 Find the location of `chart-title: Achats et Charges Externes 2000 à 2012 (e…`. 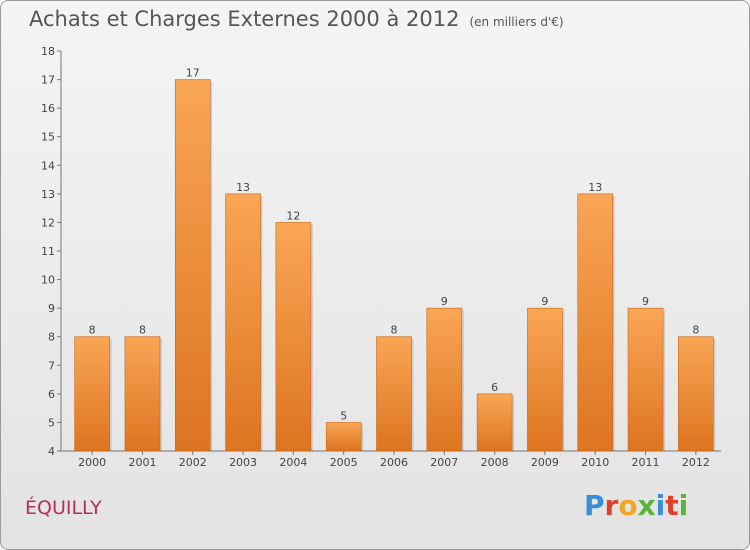

chart-title: Achats et Charges Externes 2000 à 2012 (e… is located at coordinates (296, 19).